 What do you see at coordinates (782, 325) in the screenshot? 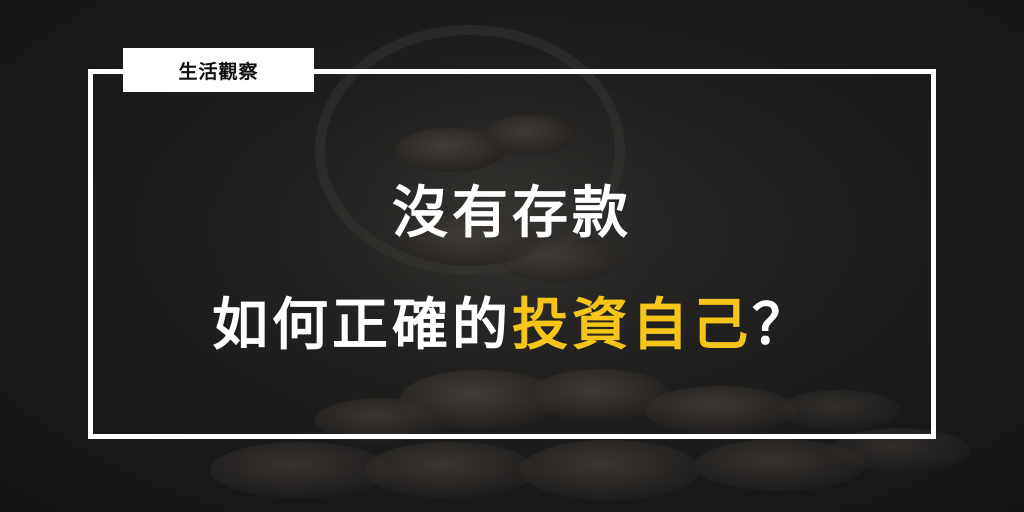
I see `headline-line-2-suffix: ？` at bounding box center [782, 325].